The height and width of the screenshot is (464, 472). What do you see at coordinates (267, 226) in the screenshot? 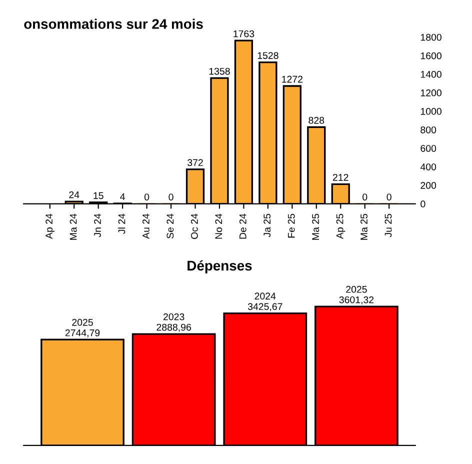
I see `x-tick-label: Ja 25` at bounding box center [267, 226].